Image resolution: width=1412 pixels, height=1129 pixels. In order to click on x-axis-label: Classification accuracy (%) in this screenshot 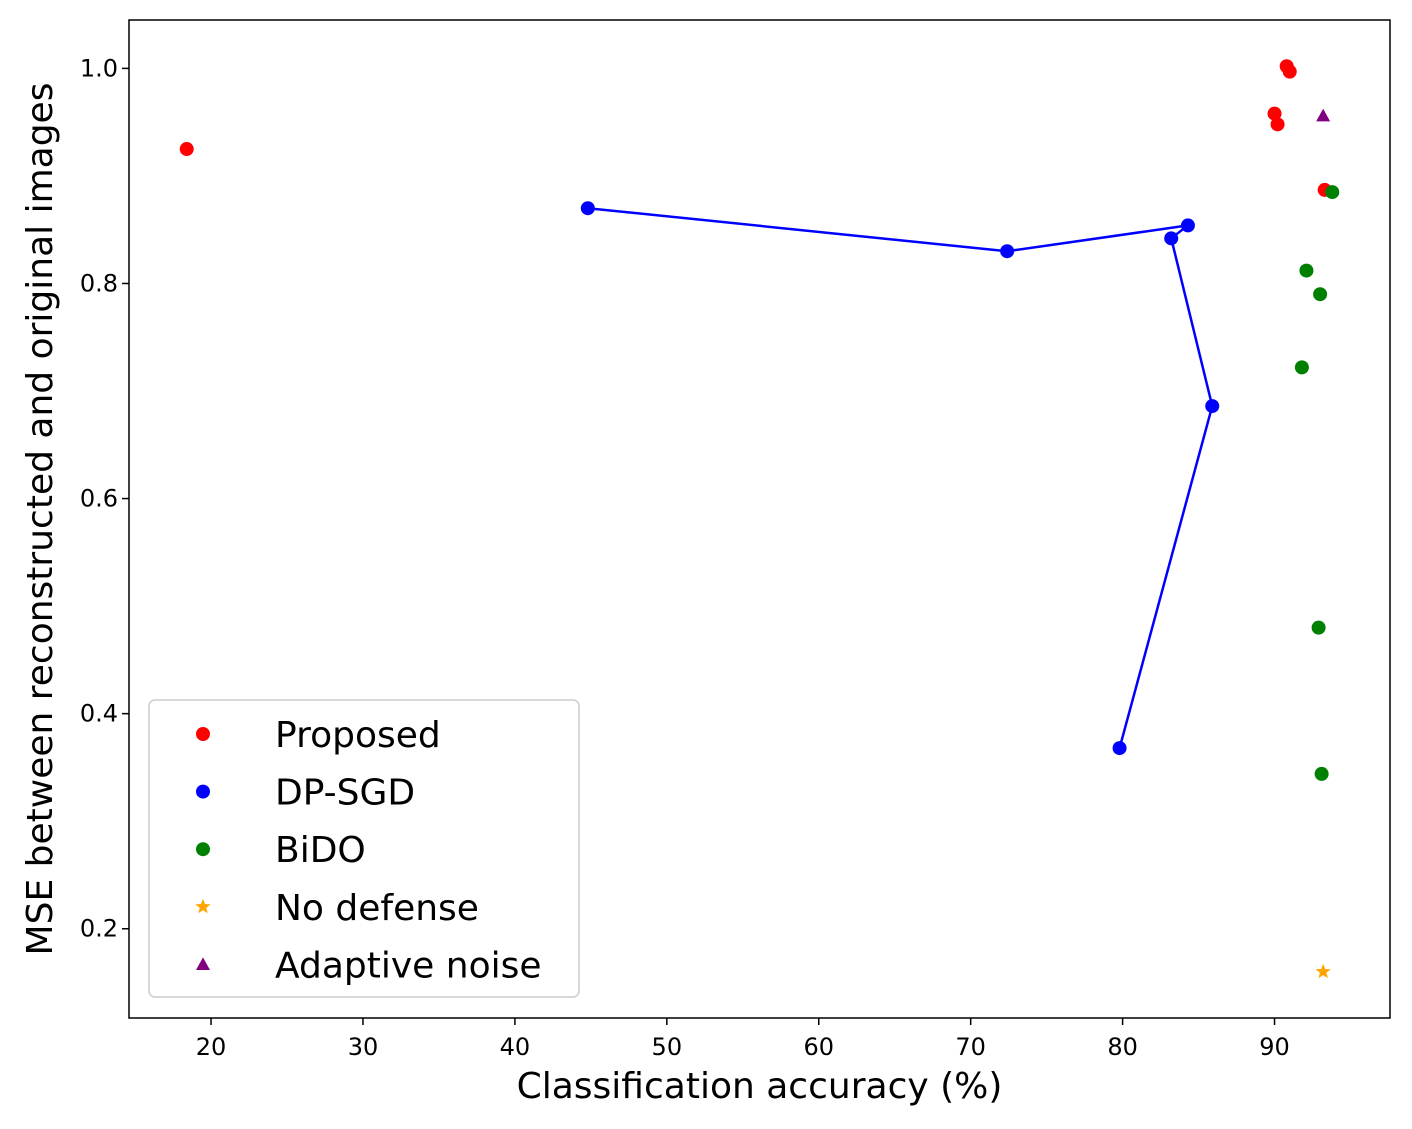, I will do `click(760, 1086)`.